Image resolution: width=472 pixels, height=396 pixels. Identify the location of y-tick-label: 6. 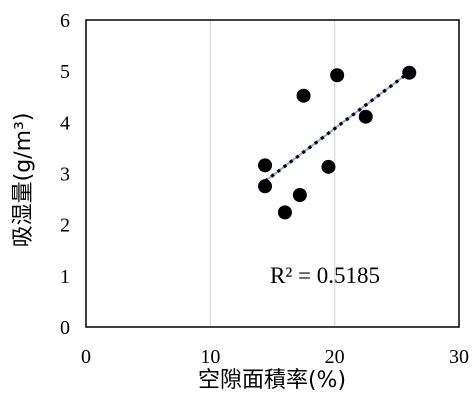
(65, 21).